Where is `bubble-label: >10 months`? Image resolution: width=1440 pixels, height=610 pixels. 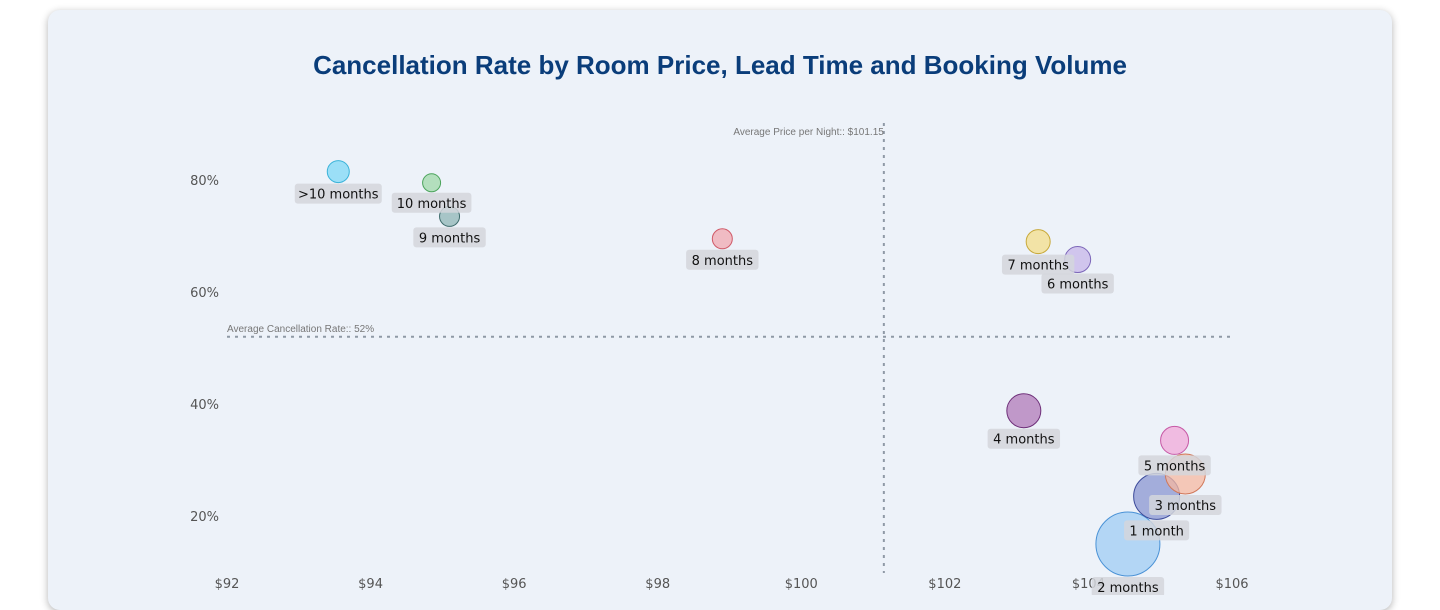 bubble-label: >10 months is located at coordinates (338, 195).